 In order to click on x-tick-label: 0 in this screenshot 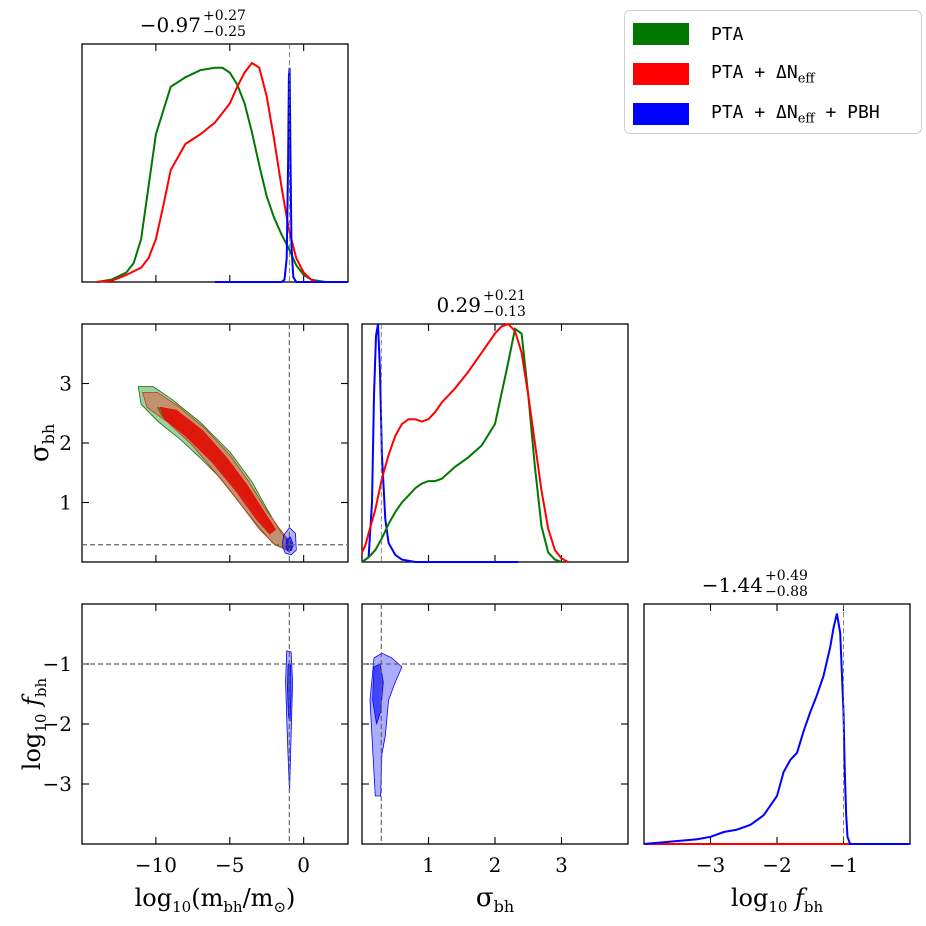, I will do `click(303, 865)`.